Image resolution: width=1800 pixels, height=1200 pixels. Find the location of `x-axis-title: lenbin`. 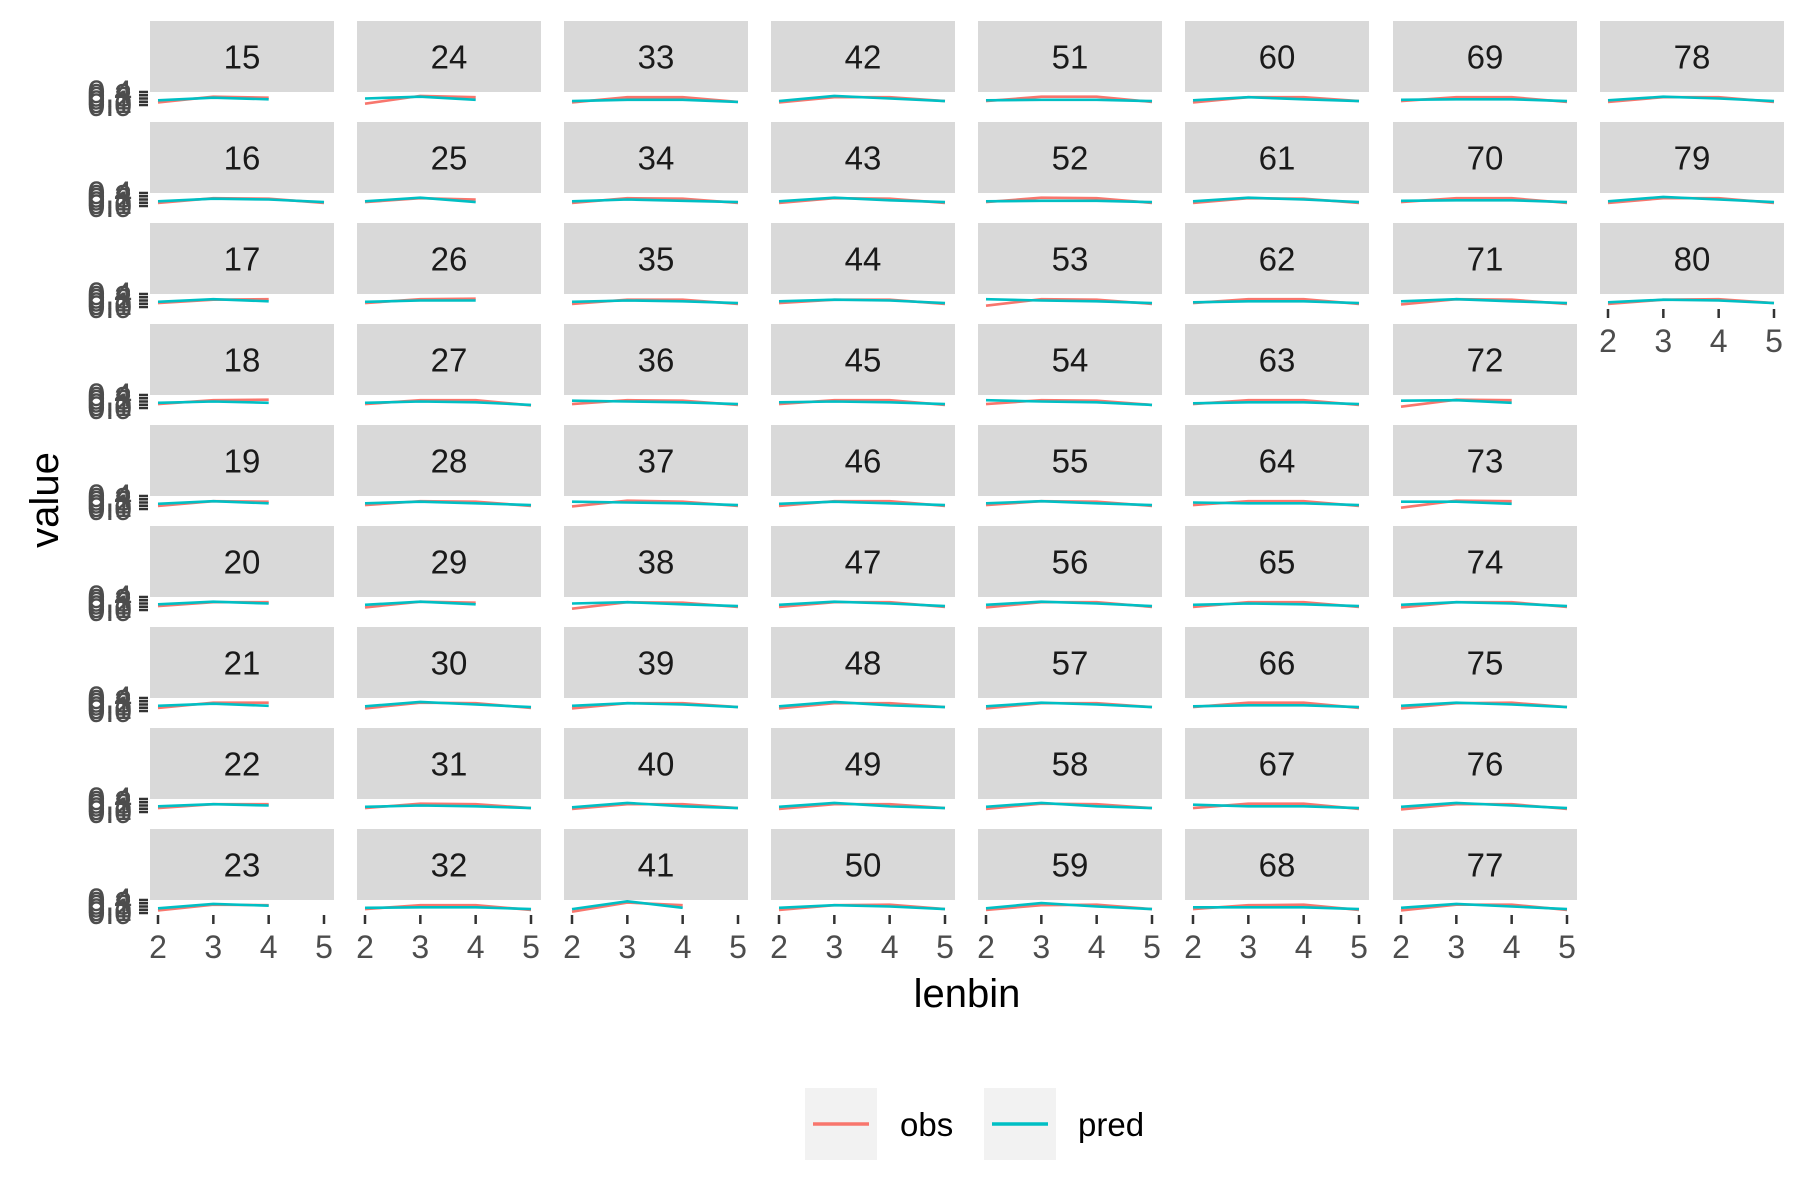

x-axis-title: lenbin is located at coordinates (967, 994).